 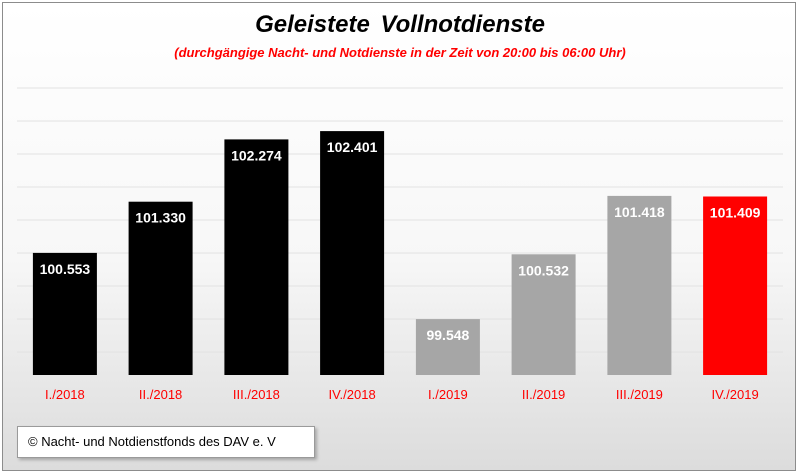 What do you see at coordinates (256, 155) in the screenshot?
I see `data-label: 102.274` at bounding box center [256, 155].